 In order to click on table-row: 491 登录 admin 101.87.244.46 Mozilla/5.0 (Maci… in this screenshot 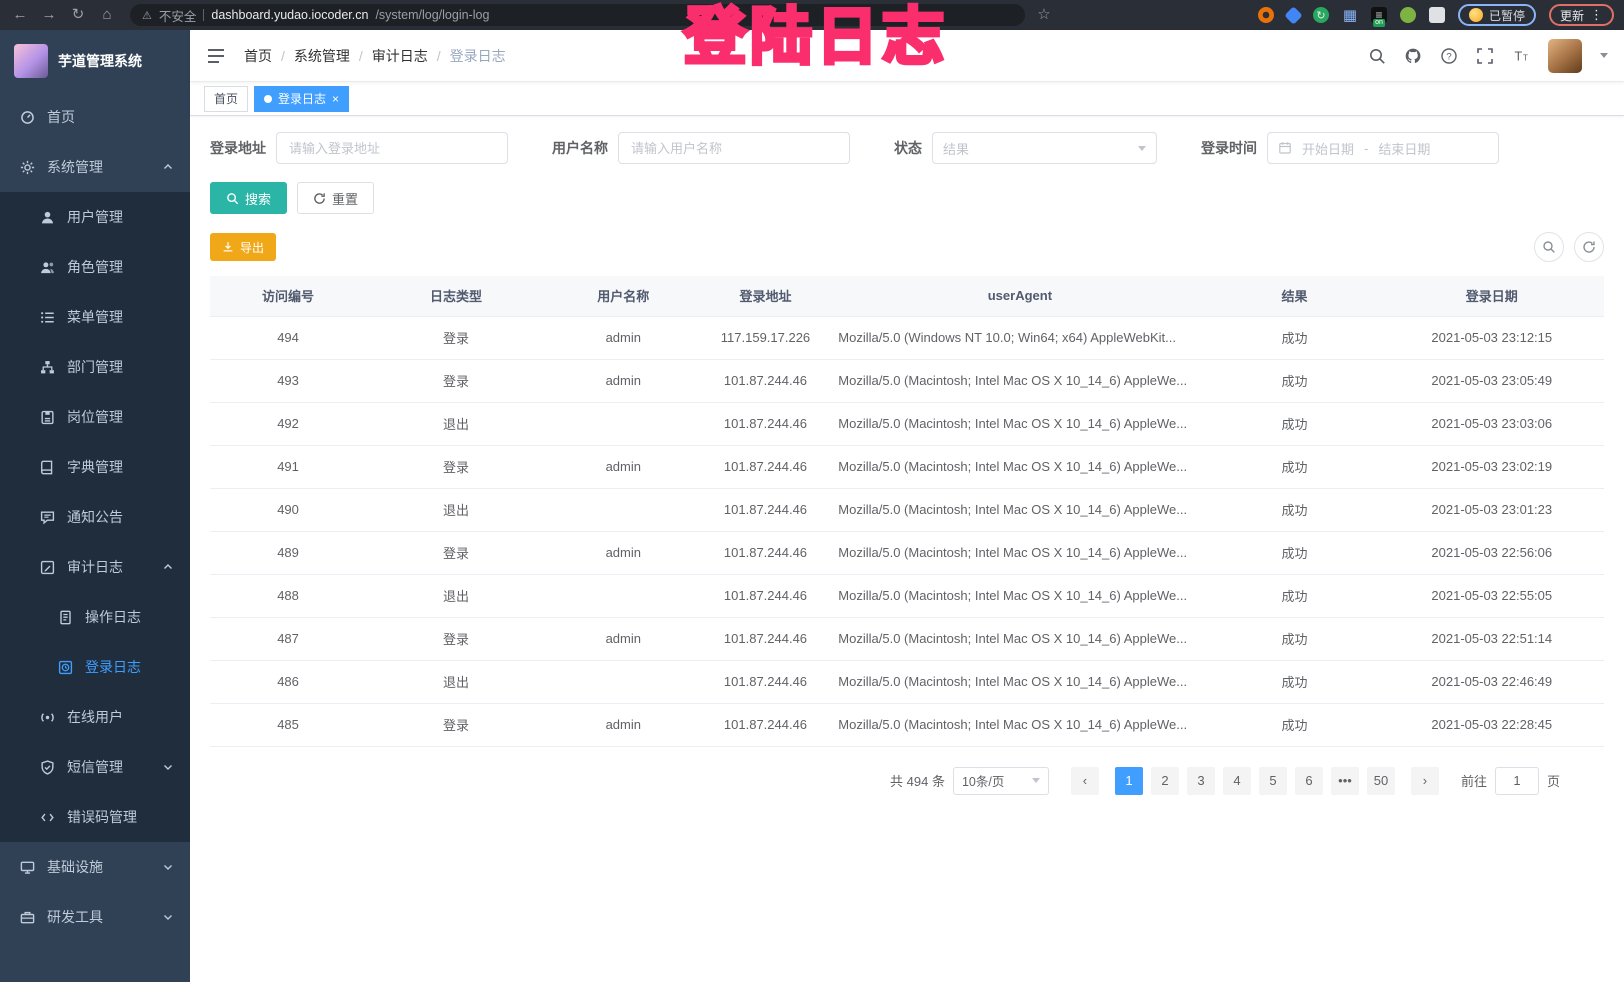, I will do `click(907, 467)`.